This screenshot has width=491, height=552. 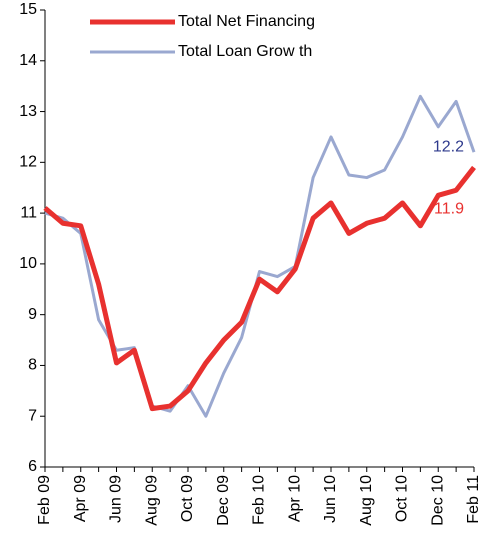 I want to click on x-tick-label: Feb 10, so click(x=259, y=500).